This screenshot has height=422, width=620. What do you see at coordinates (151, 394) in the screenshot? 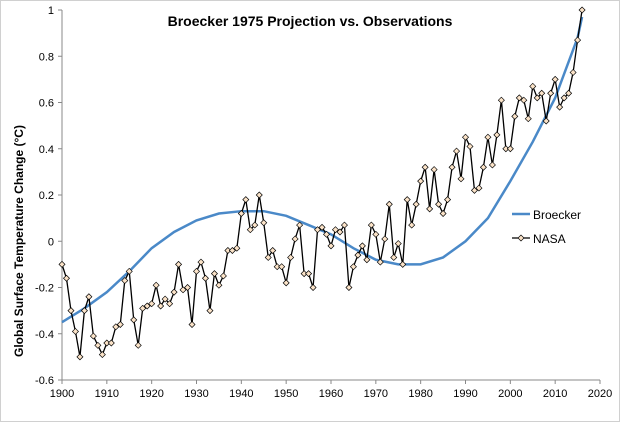
I see `x-tick-label: 1920` at bounding box center [151, 394].